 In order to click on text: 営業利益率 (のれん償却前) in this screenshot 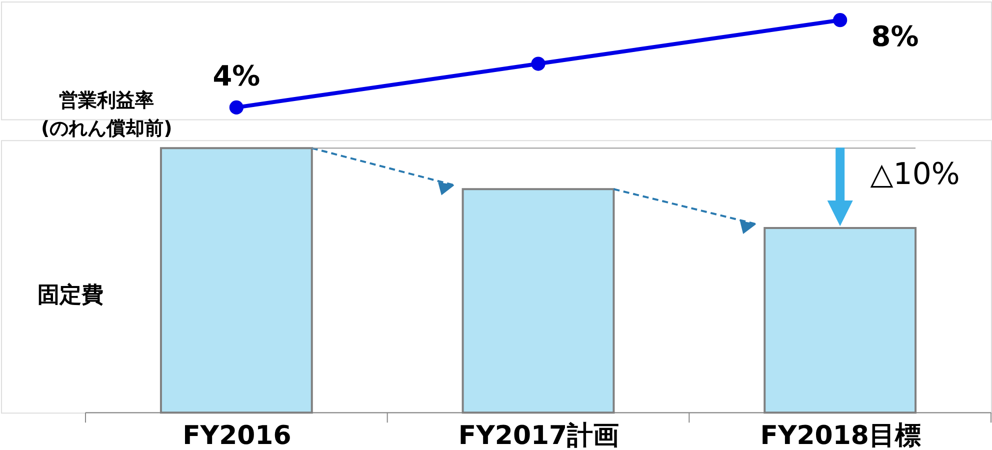, I will do `click(106, 115)`.